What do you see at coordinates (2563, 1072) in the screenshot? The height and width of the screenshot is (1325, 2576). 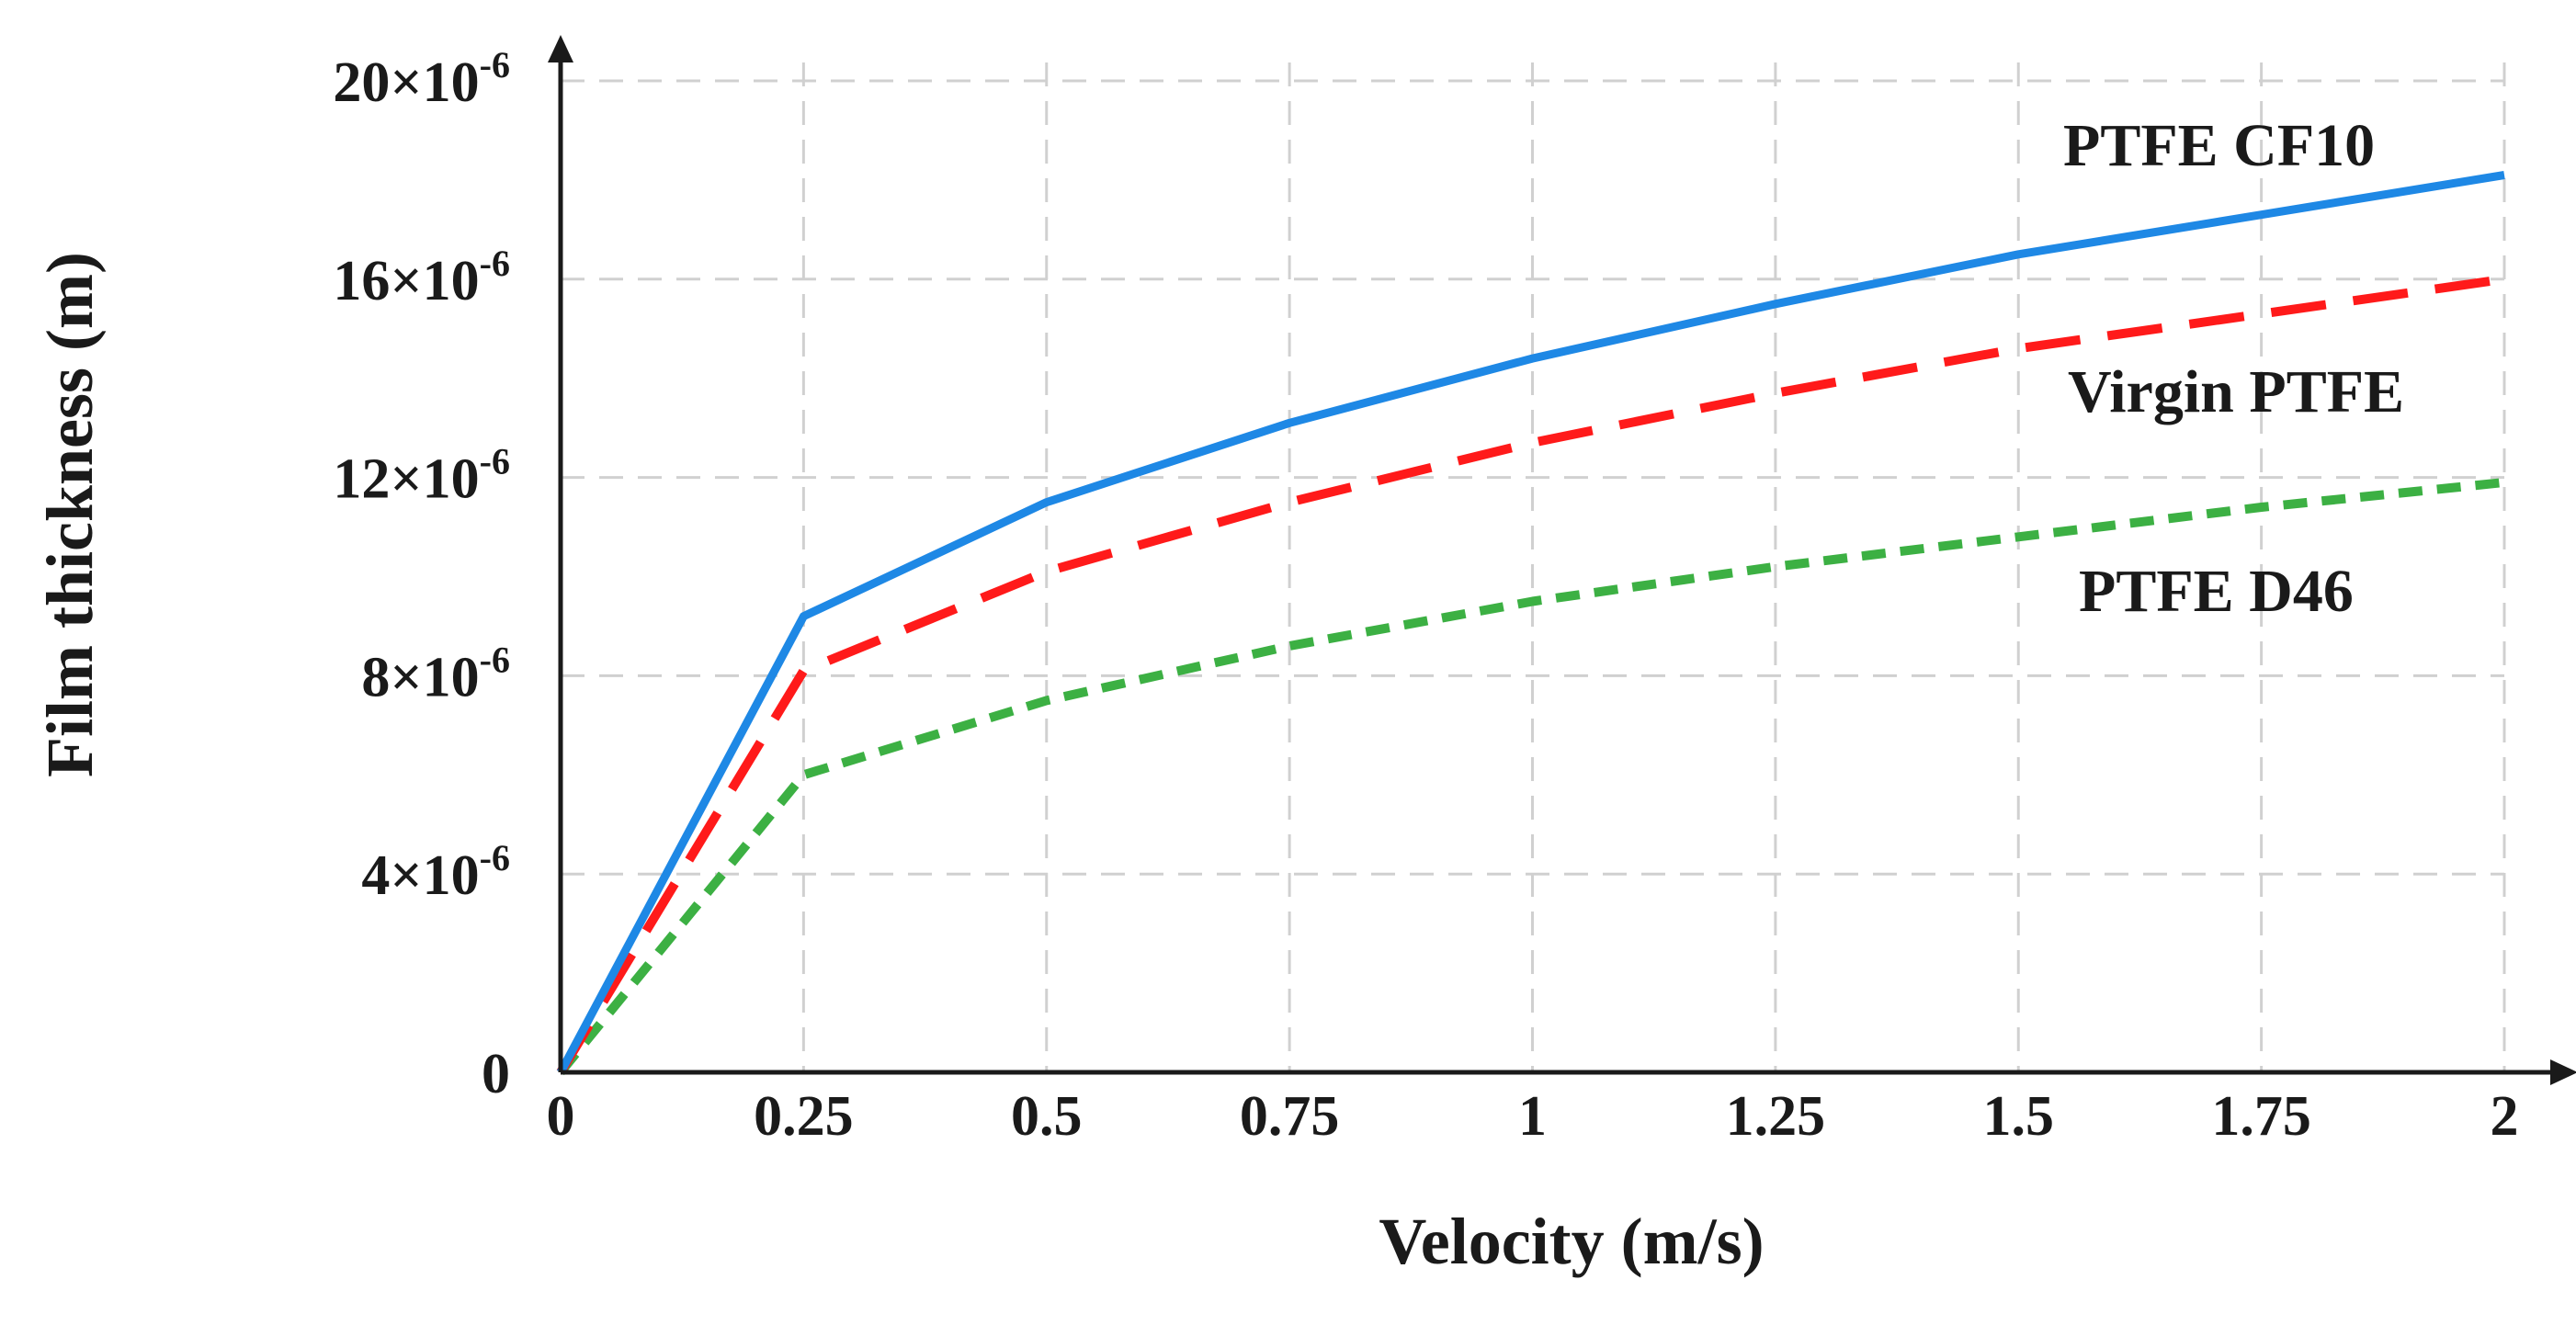 I see `x-axis-arrow-icon` at bounding box center [2563, 1072].